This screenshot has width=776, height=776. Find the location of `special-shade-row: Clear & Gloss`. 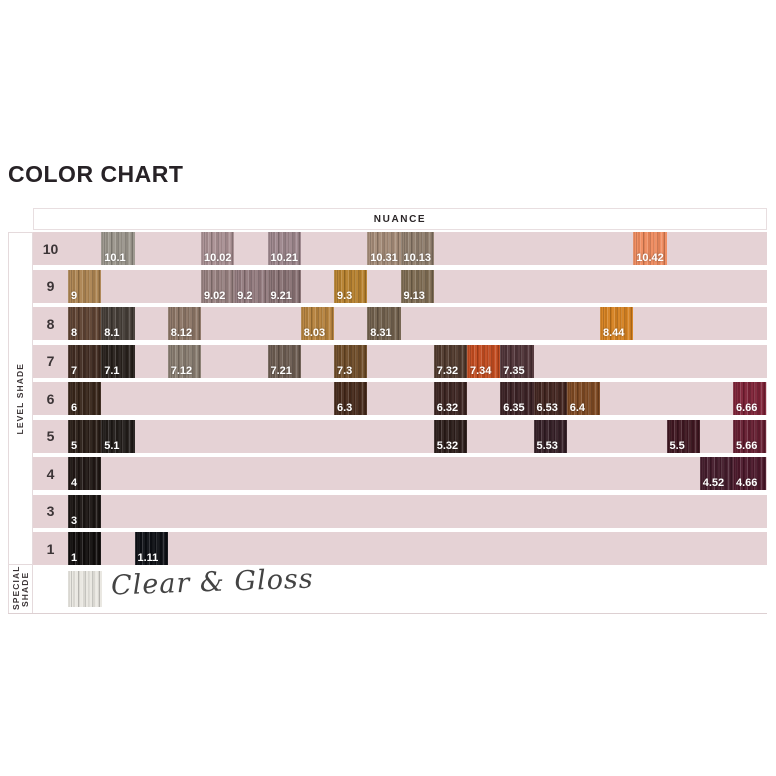

special-shade-row: Clear & Gloss is located at coordinates (400, 588).